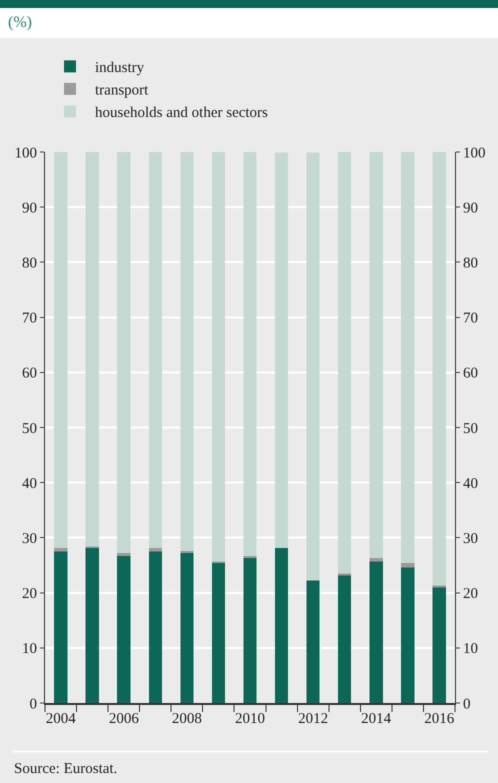 The image size is (498, 783). I want to click on y-tick-label: 0, so click(33, 704).